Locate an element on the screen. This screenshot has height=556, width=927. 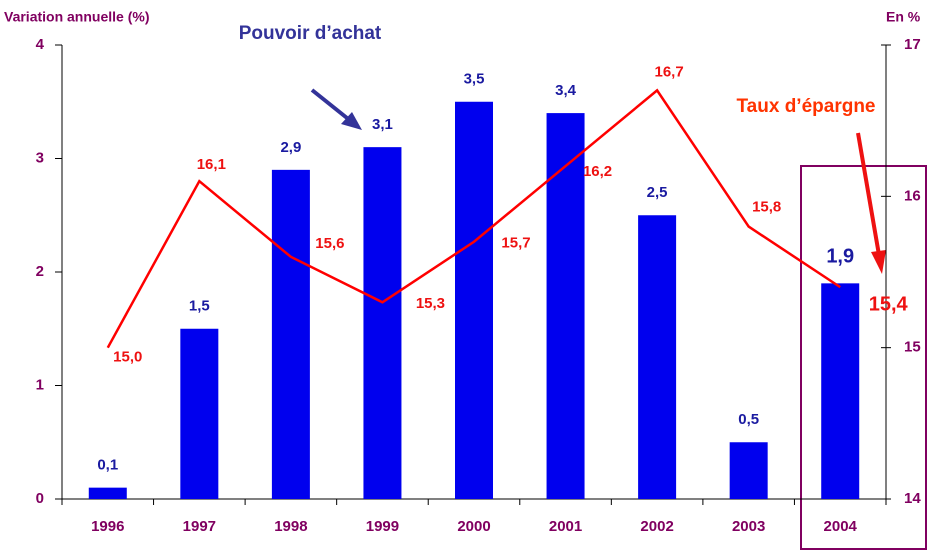
x-tick-label: 2003 is located at coordinates (748, 526).